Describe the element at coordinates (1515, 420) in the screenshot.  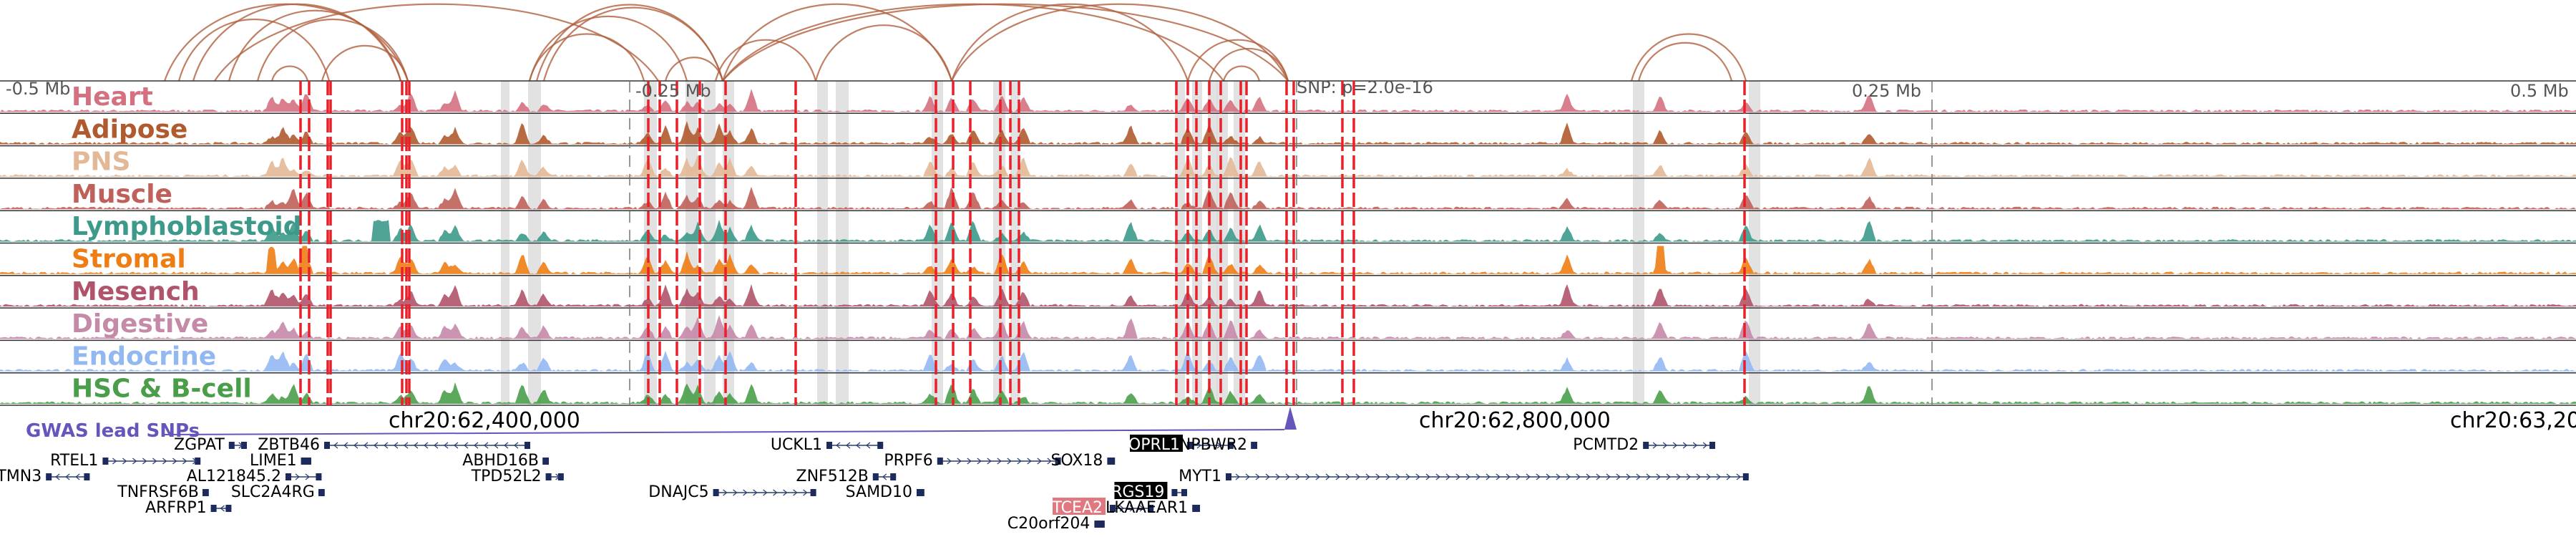
I see `coord-label-62800000: chr20:62,800,000` at that location.